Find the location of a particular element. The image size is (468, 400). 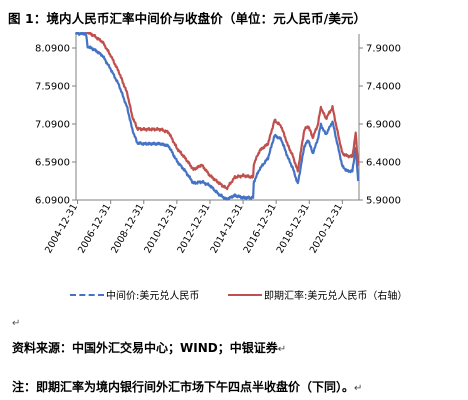

left-axis-tick-label: 6.0900 is located at coordinates (52, 201).